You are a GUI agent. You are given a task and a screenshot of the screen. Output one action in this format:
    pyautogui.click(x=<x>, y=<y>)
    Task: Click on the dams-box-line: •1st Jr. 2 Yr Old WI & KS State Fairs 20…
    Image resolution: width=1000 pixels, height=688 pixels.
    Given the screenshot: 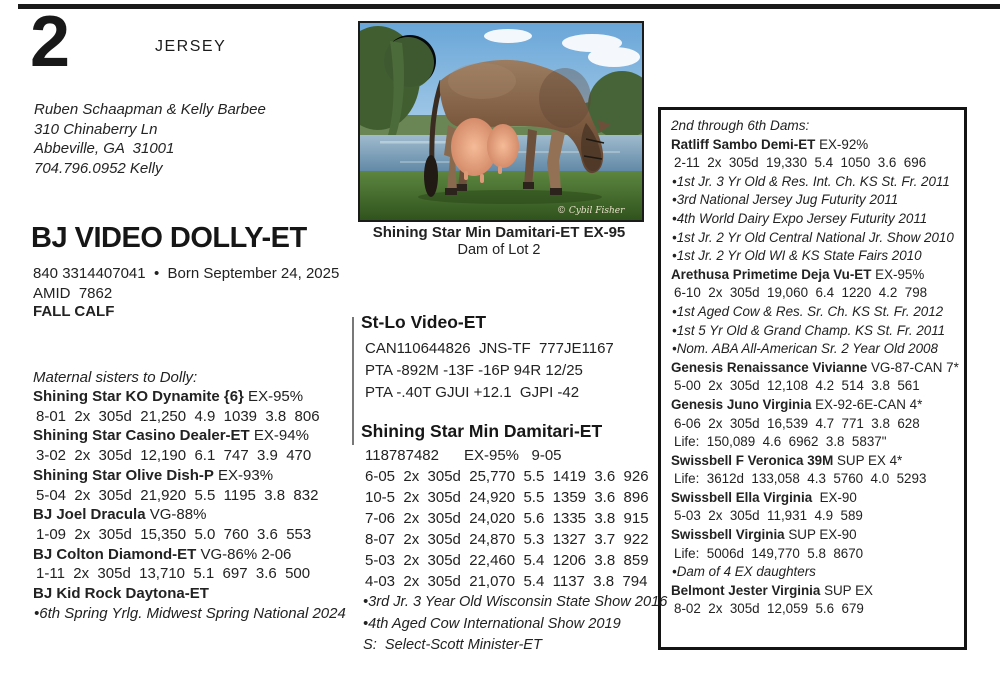 What is the action you would take?
    pyautogui.click(x=797, y=256)
    